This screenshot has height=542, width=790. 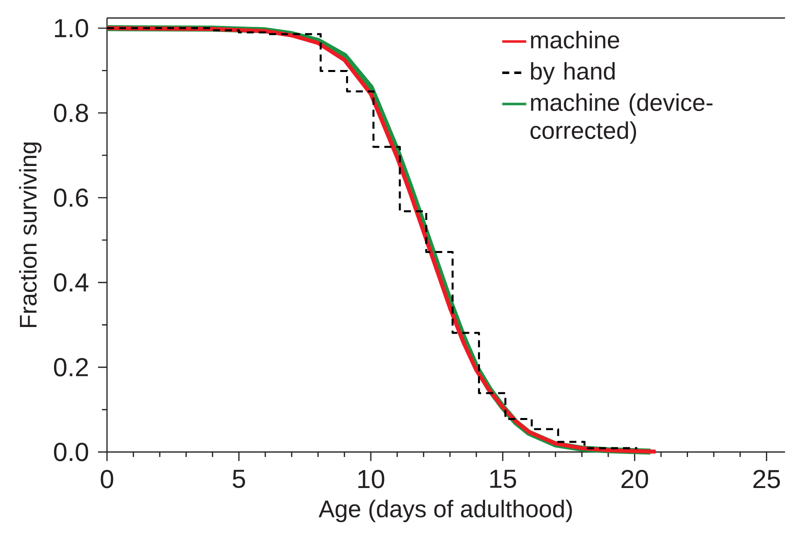 I want to click on legend-label: machine, so click(x=575, y=39).